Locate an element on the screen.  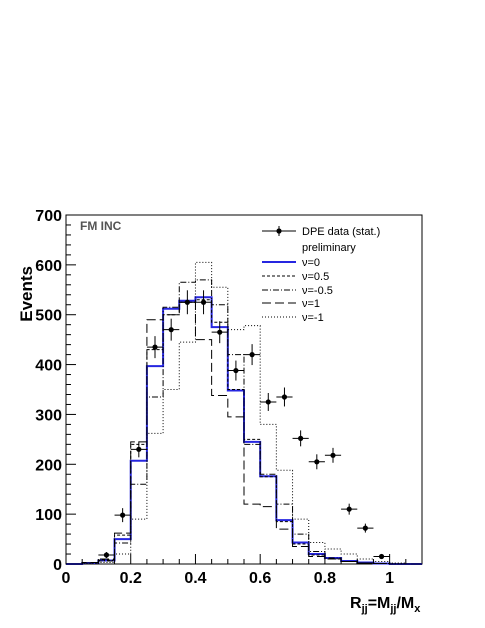
y-tick-label: 600 is located at coordinates (48, 266).